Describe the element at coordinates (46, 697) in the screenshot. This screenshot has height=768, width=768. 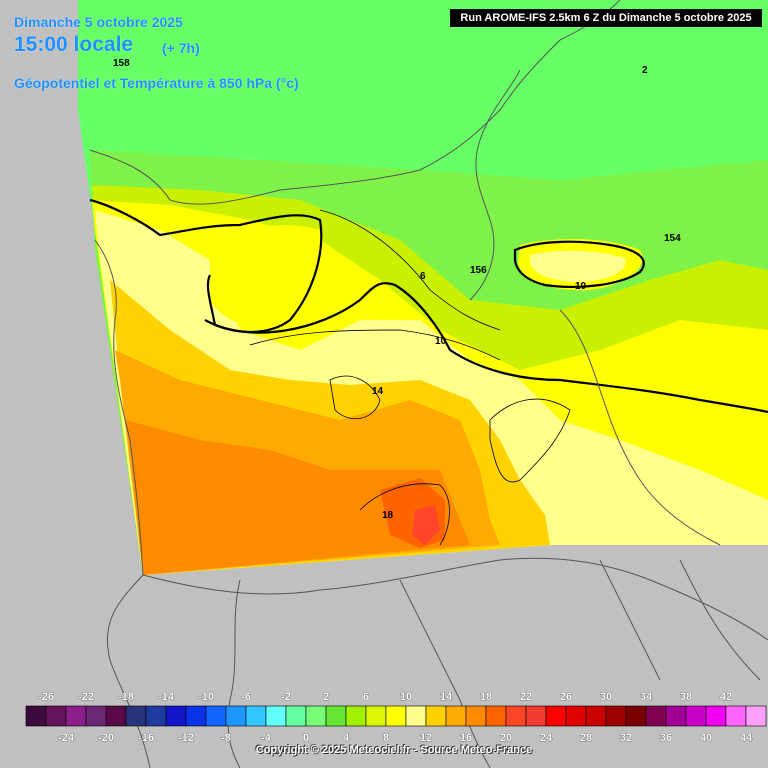
I see `legend-label-top: -26` at that location.